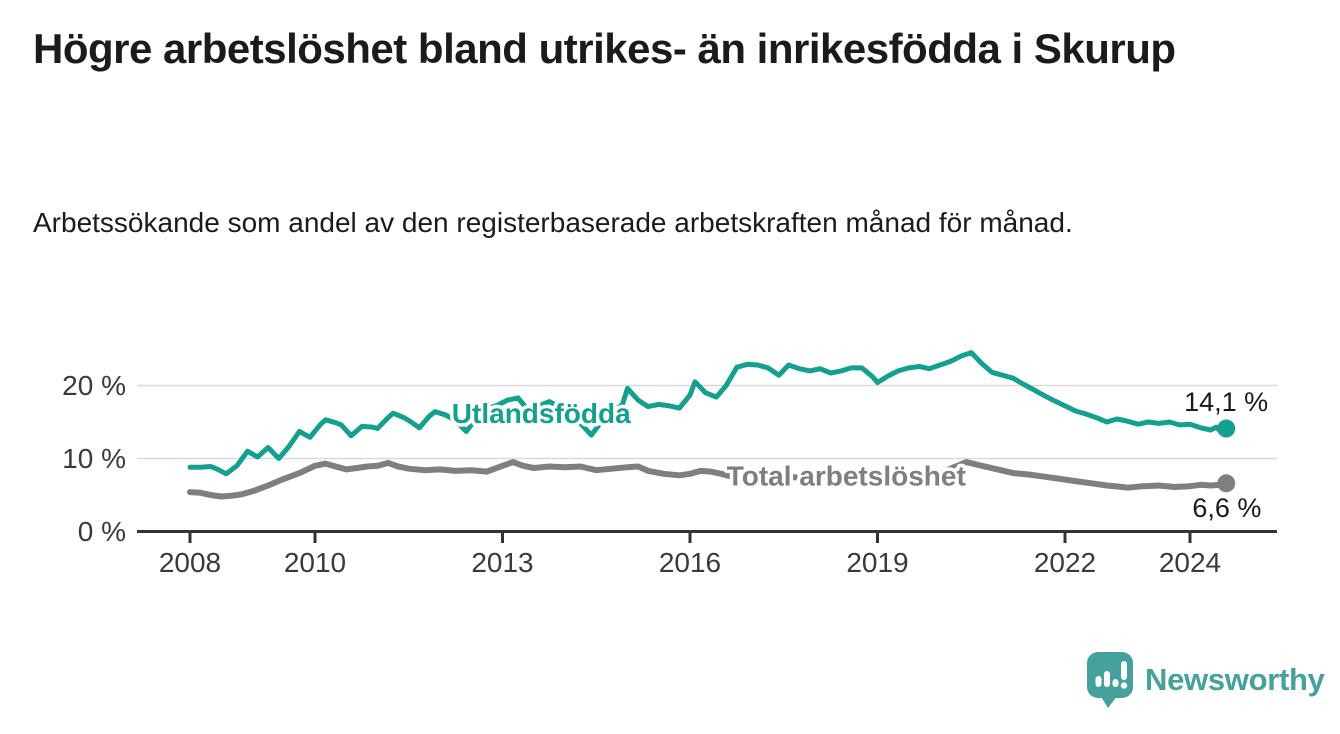  Describe the element at coordinates (315, 562) in the screenshot. I see `x-tick-label-2010: 2010` at that location.